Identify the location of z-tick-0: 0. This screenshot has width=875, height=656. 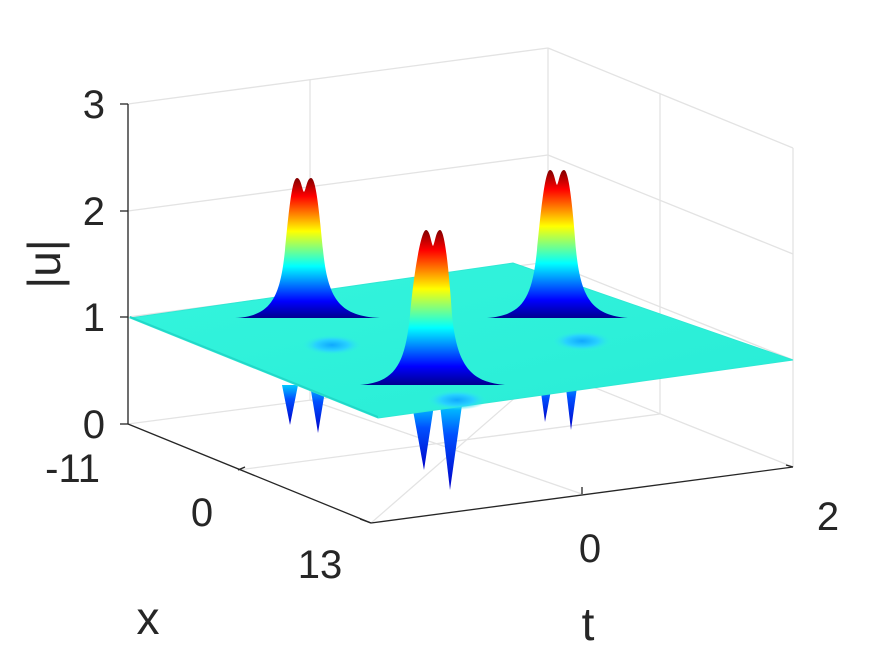
(94, 425).